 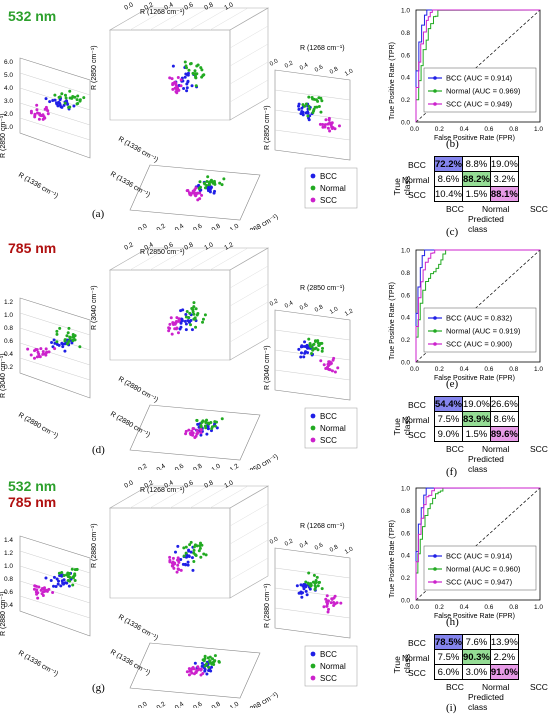 What do you see at coordinates (8, 75) in the screenshot?
I see `tick-label: 5.0` at bounding box center [8, 75].